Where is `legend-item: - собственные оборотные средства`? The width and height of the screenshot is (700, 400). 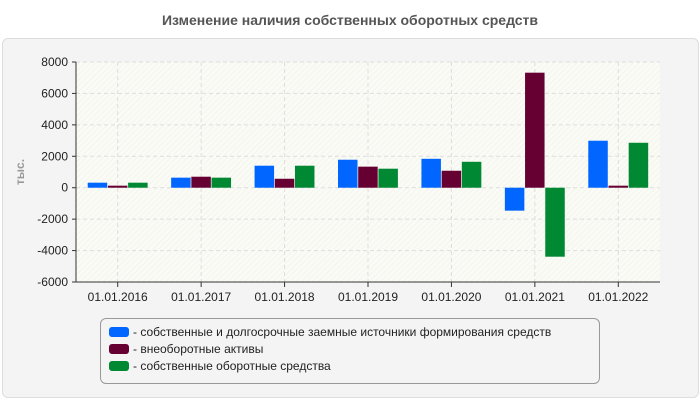 legend-item: - собственные оборотные средства is located at coordinates (354, 365).